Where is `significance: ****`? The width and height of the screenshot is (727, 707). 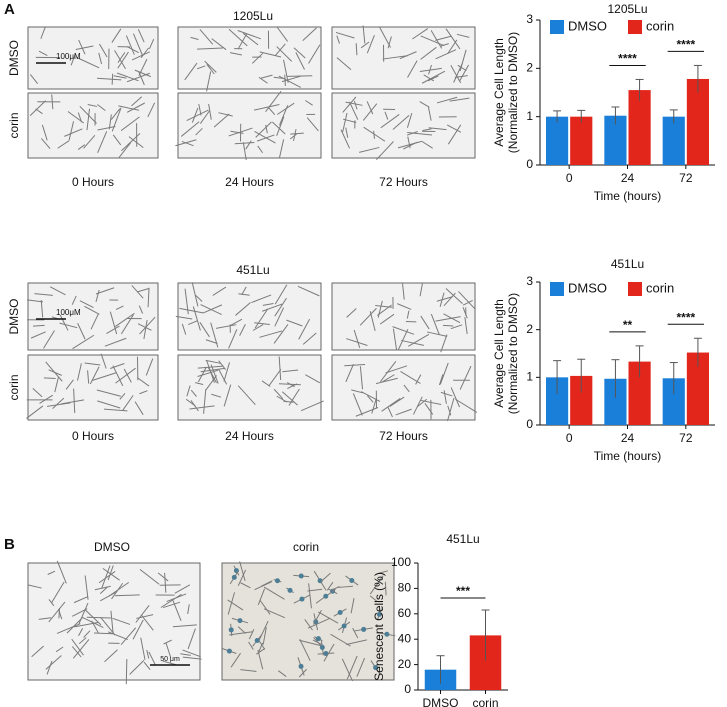
significance: **** is located at coordinates (627, 59).